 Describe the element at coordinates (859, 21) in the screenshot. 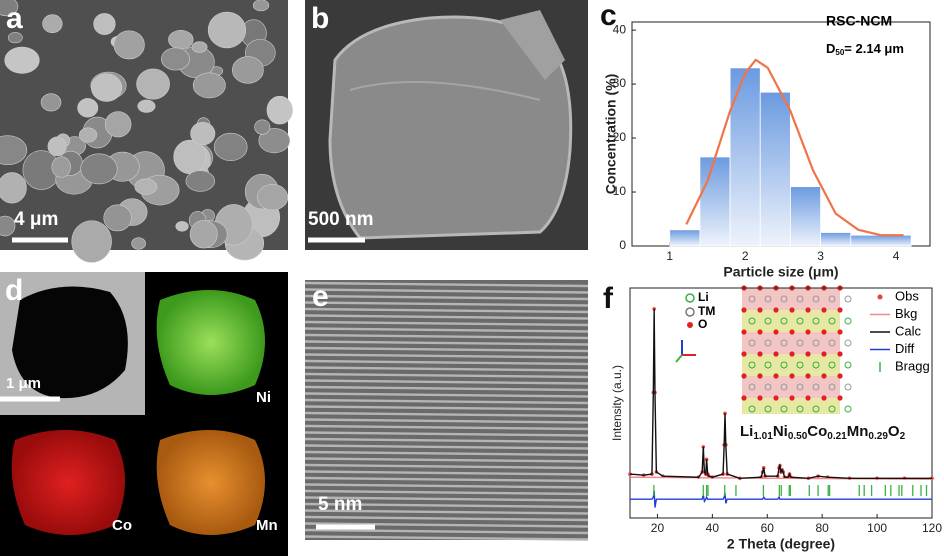

I see `annotation: RSC-NCM` at that location.